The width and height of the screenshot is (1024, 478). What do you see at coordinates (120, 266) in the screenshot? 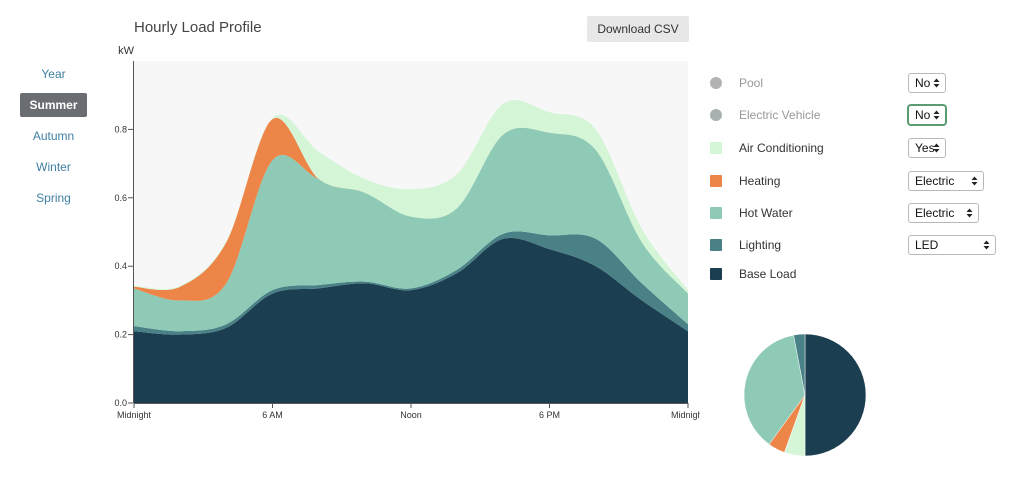
I see `y-tick-label: 0.4` at bounding box center [120, 266].